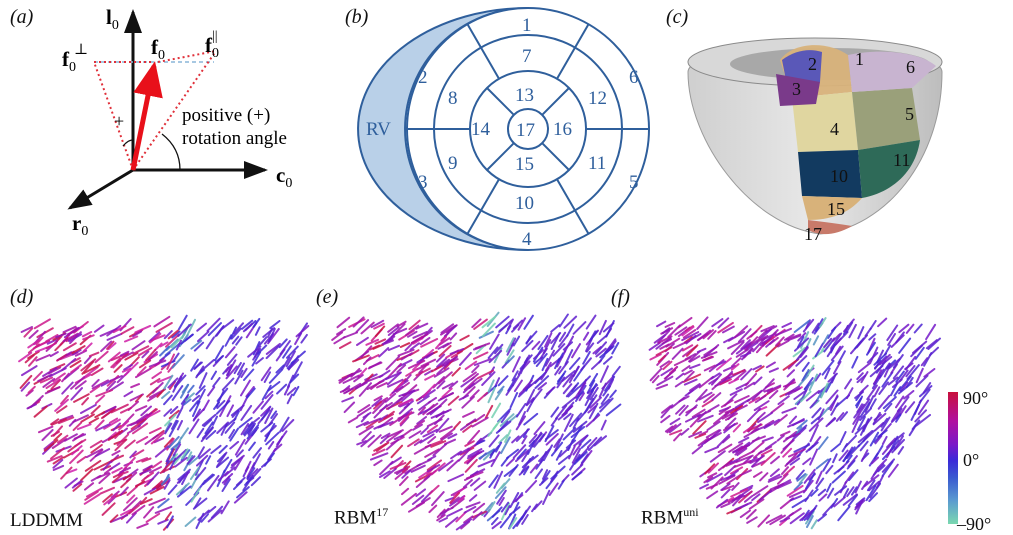 This screenshot has width=1013, height=535. I want to click on segment-13: 13, so click(524, 95).